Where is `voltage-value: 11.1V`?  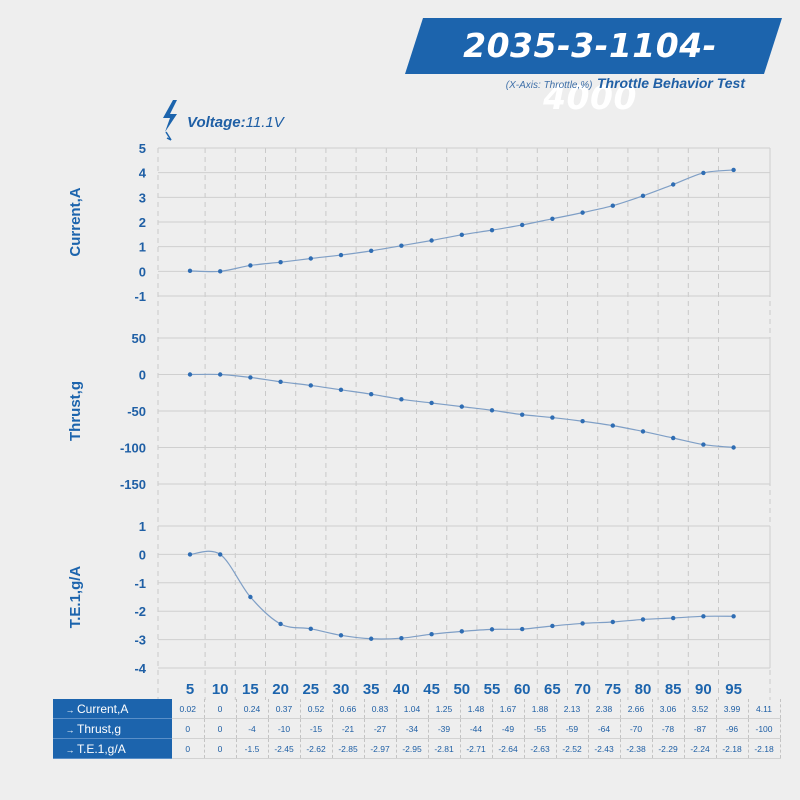
voltage-value: 11.1V is located at coordinates (264, 122).